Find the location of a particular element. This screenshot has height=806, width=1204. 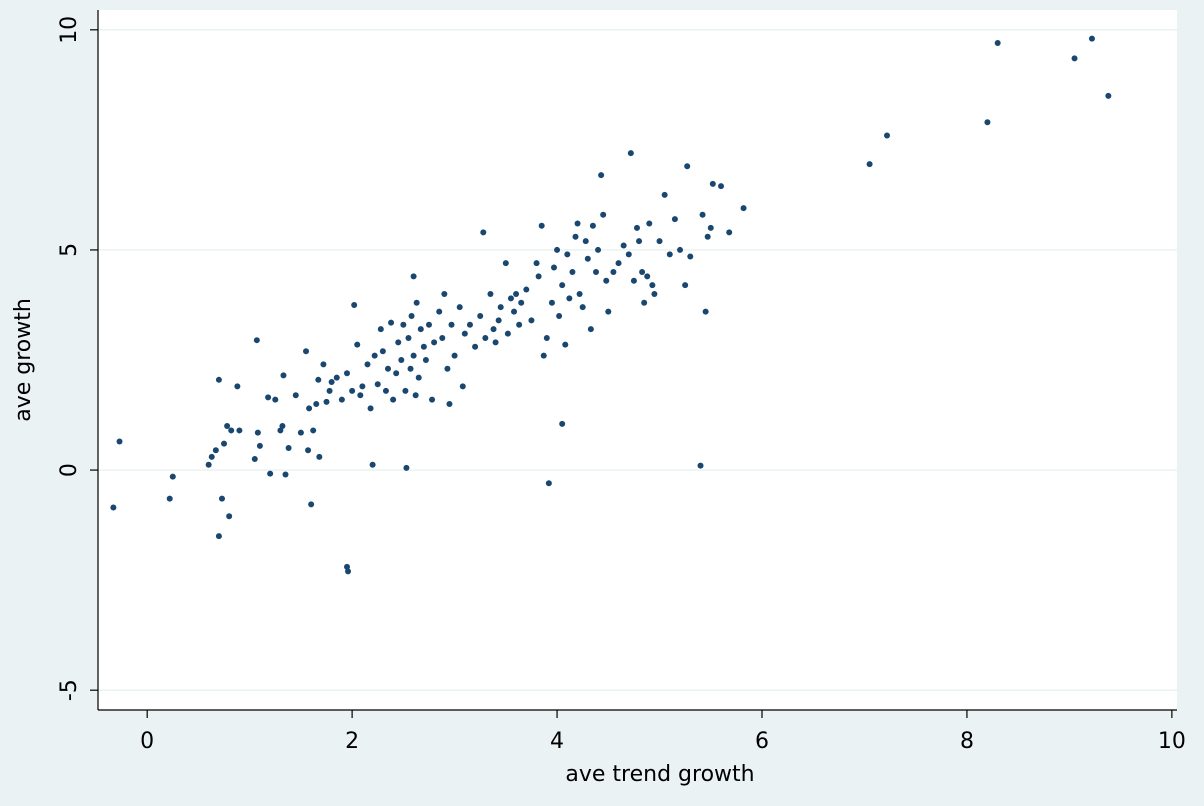

x-tick-label: 0 is located at coordinates (147, 741).